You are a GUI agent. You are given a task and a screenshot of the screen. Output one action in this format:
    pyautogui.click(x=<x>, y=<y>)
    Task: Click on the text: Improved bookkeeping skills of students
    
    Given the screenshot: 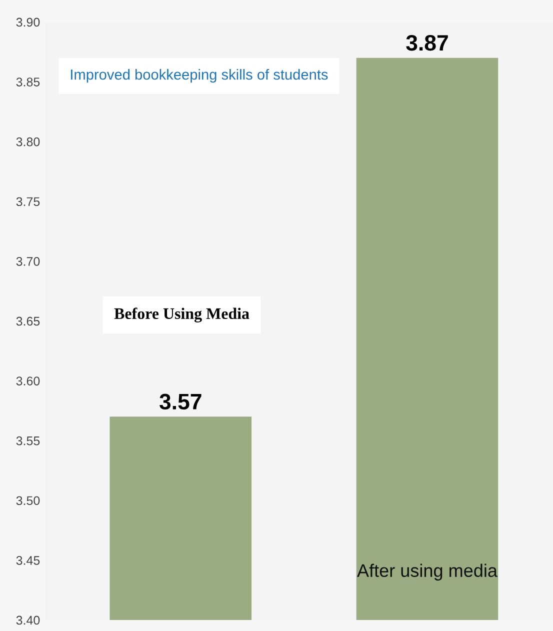 What is the action you would take?
    pyautogui.click(x=199, y=76)
    